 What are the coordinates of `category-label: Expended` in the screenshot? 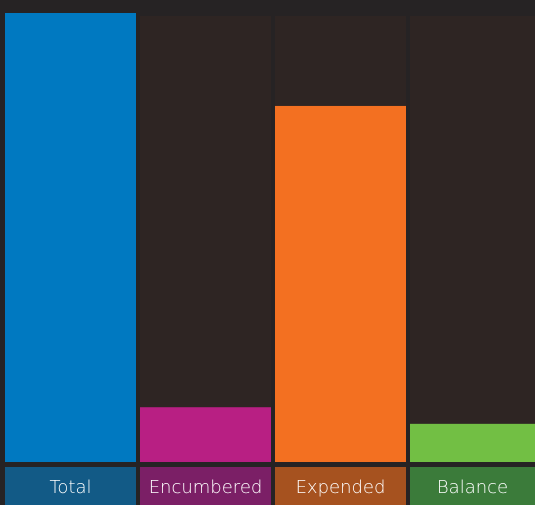 It's located at (341, 487).